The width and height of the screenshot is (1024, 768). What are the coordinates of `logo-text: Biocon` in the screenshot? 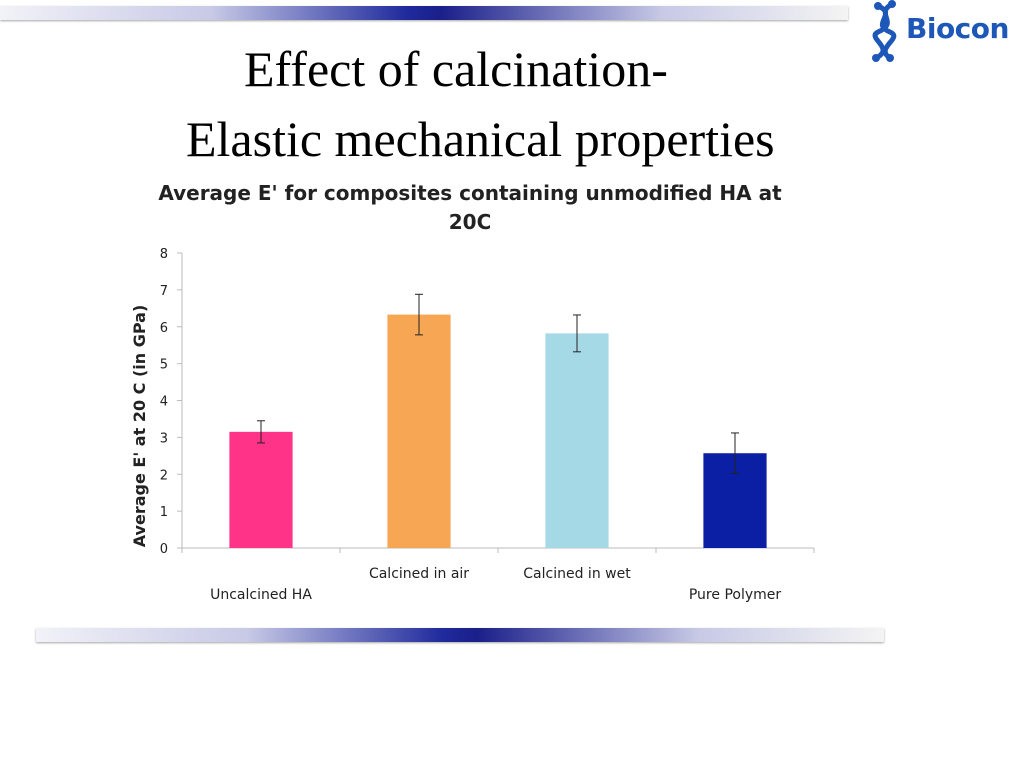 It's located at (957, 28).